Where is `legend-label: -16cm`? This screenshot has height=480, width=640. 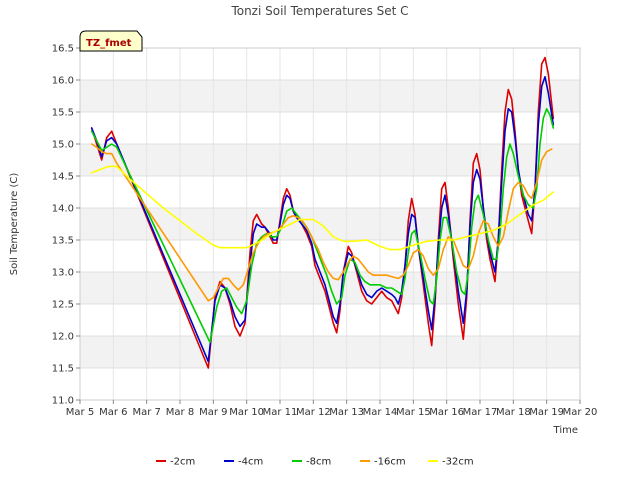
legend-label: -16cm is located at coordinates (390, 462).